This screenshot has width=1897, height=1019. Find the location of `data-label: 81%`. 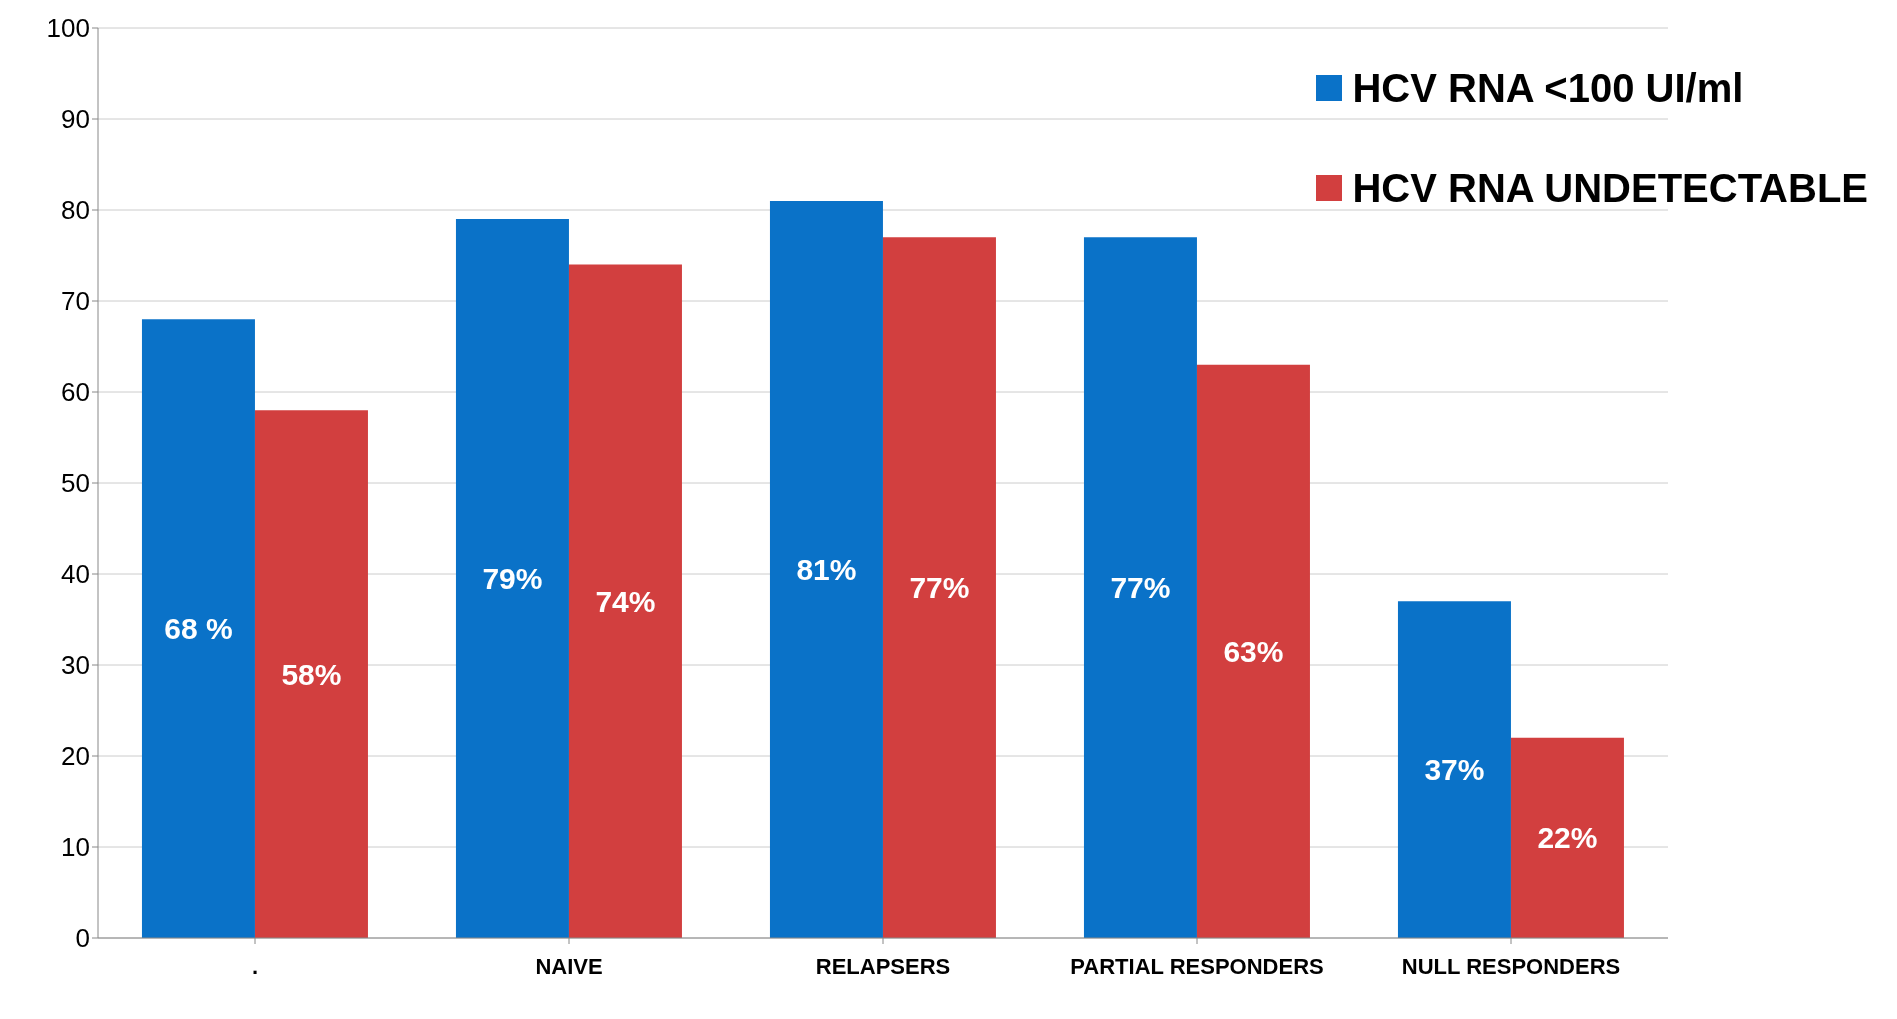

data-label: 81% is located at coordinates (826, 569).